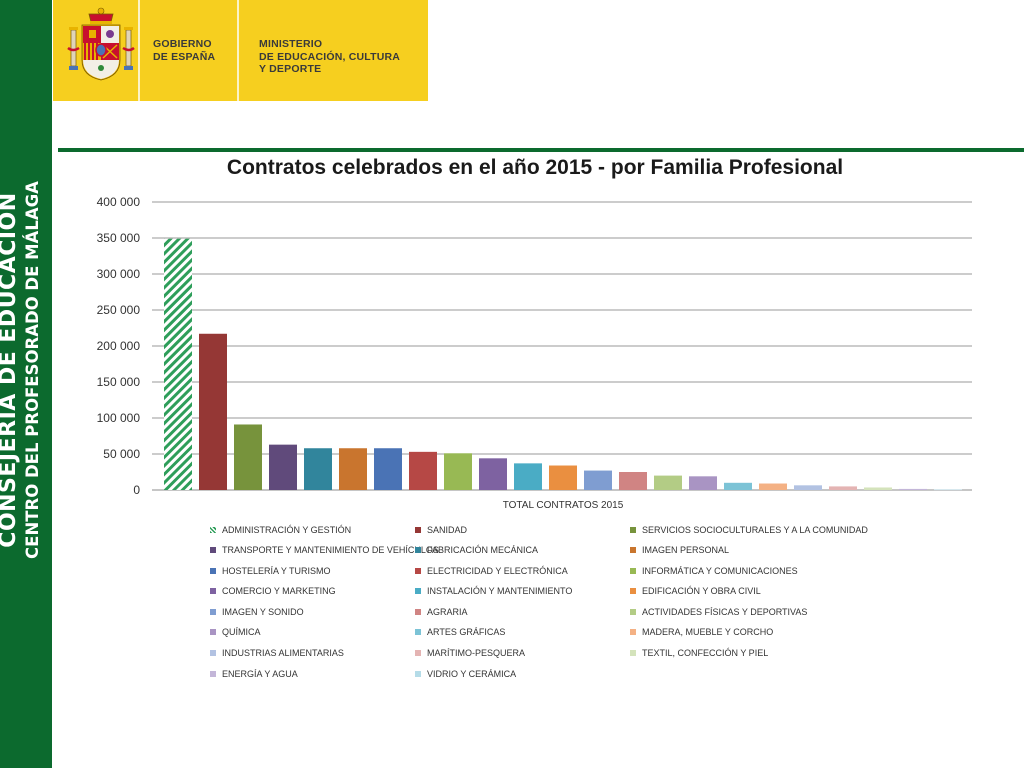  Describe the element at coordinates (522, 611) in the screenshot. I see `legend-item: AGRARIA` at that location.